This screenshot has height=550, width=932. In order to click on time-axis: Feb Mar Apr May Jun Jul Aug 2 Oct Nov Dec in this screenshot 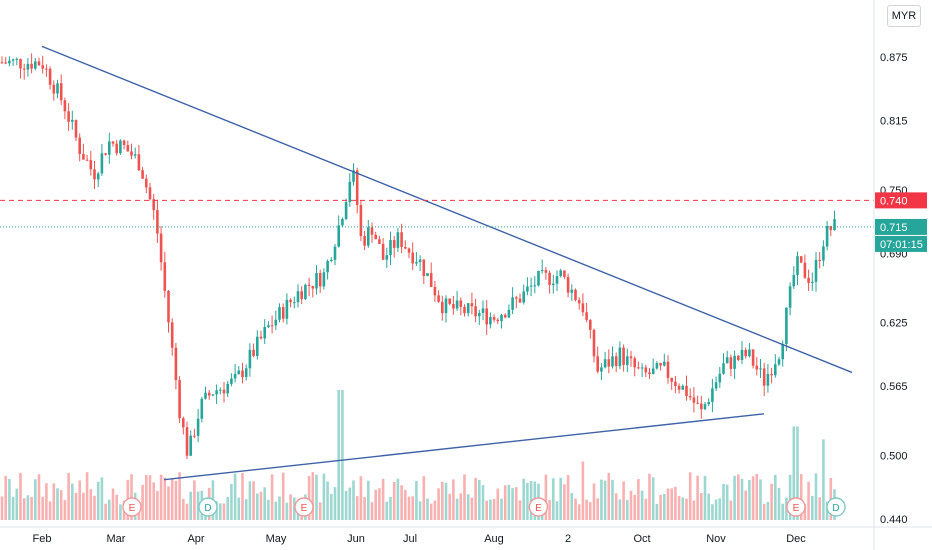, I will do `click(420, 539)`.